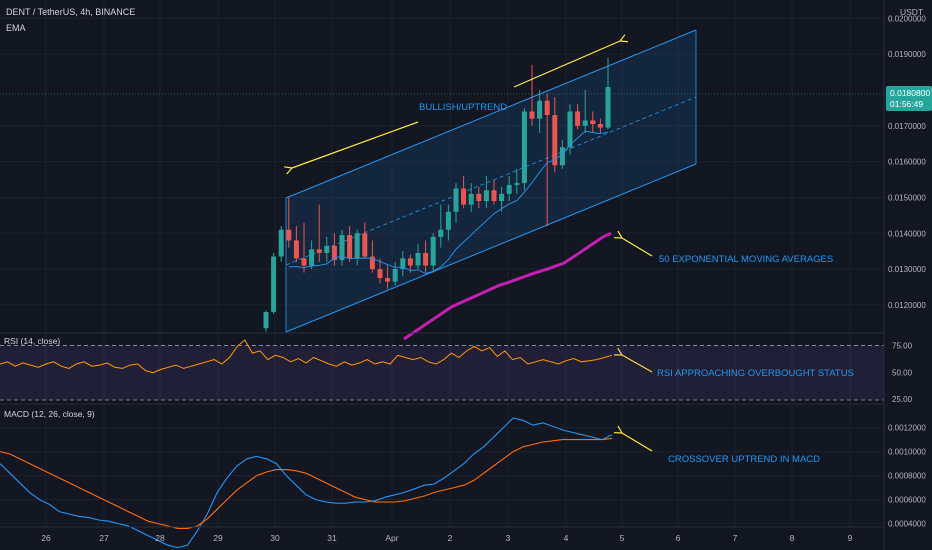 Image resolution: width=932 pixels, height=550 pixels. What do you see at coordinates (792, 538) in the screenshot?
I see `time-tick-label: 8` at bounding box center [792, 538].